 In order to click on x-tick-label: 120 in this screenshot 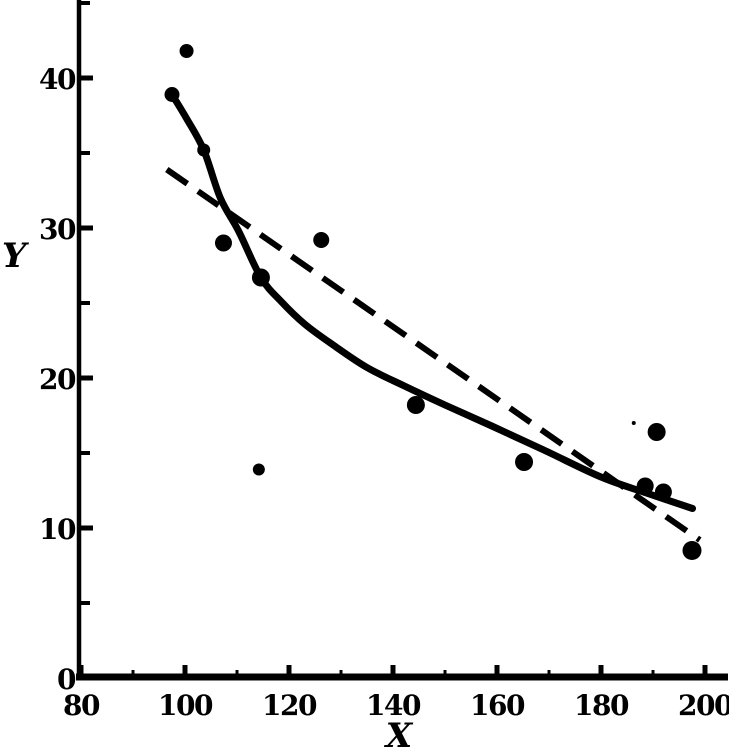, I will do `click(289, 705)`.